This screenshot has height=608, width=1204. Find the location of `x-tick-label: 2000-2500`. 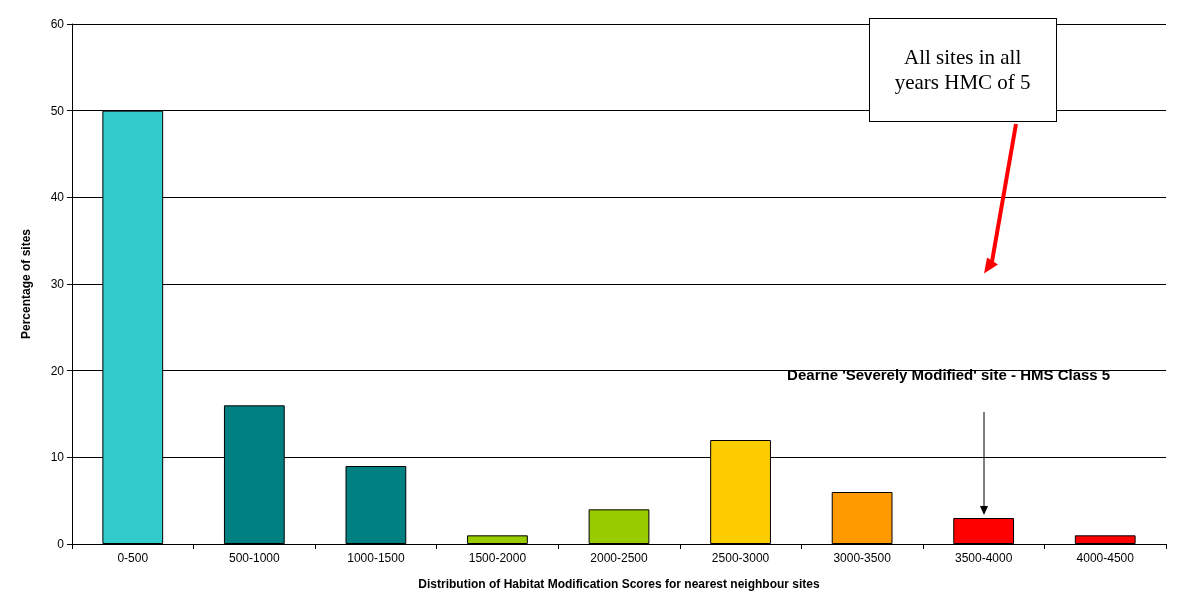

x-tick-label: 2000-2500 is located at coordinates (619, 558).